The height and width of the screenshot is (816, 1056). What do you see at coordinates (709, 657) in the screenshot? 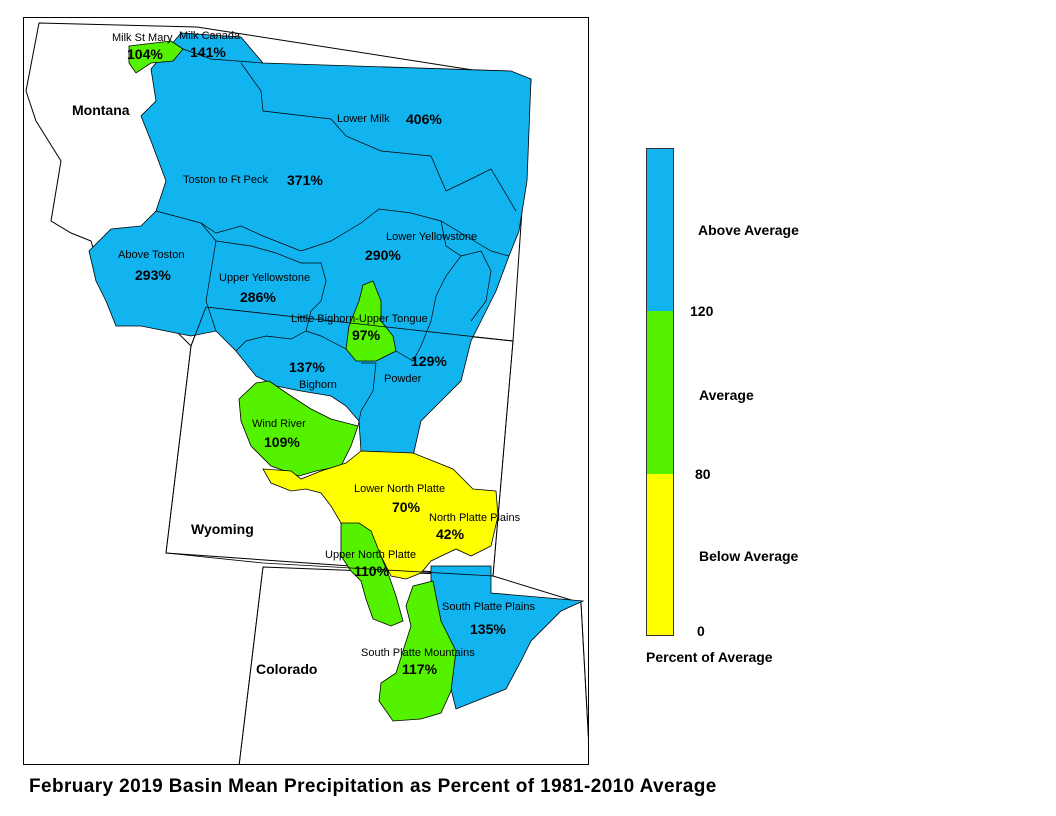
I see `legend-title: Percent of Average` at bounding box center [709, 657].